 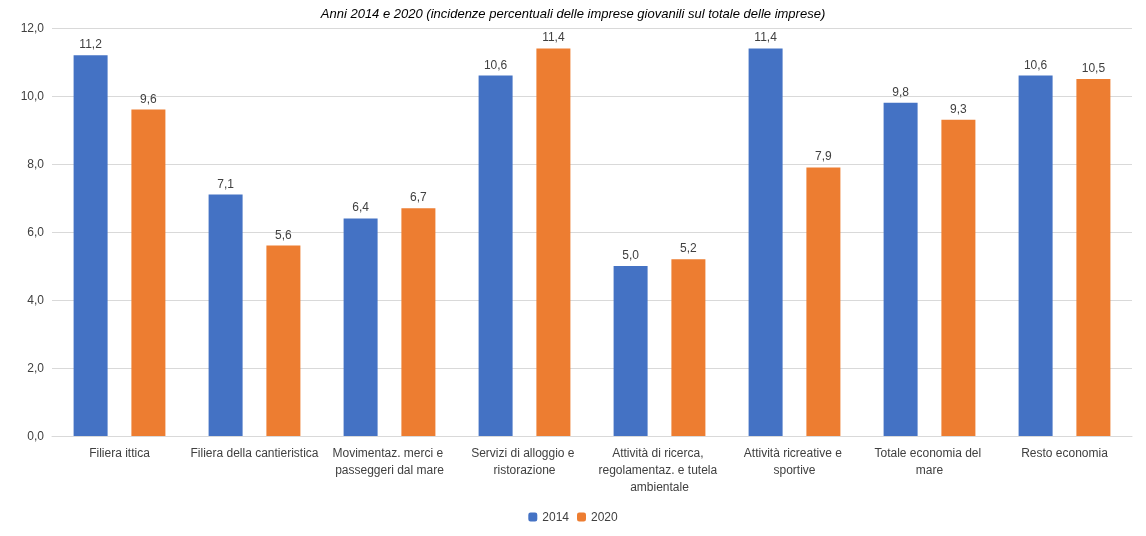 I want to click on data-label: 9,3, so click(x=959, y=108).